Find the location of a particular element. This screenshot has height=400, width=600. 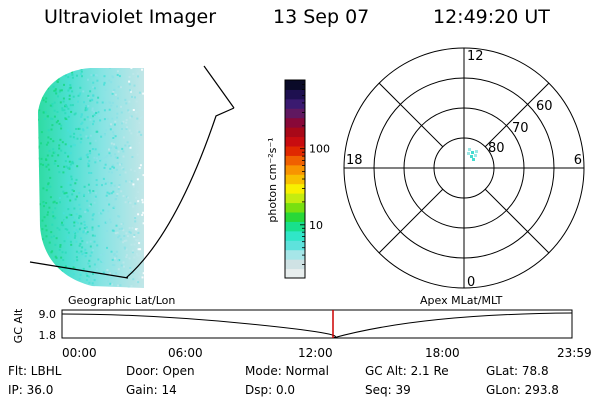

mlt-label: 12 is located at coordinates (475, 56).